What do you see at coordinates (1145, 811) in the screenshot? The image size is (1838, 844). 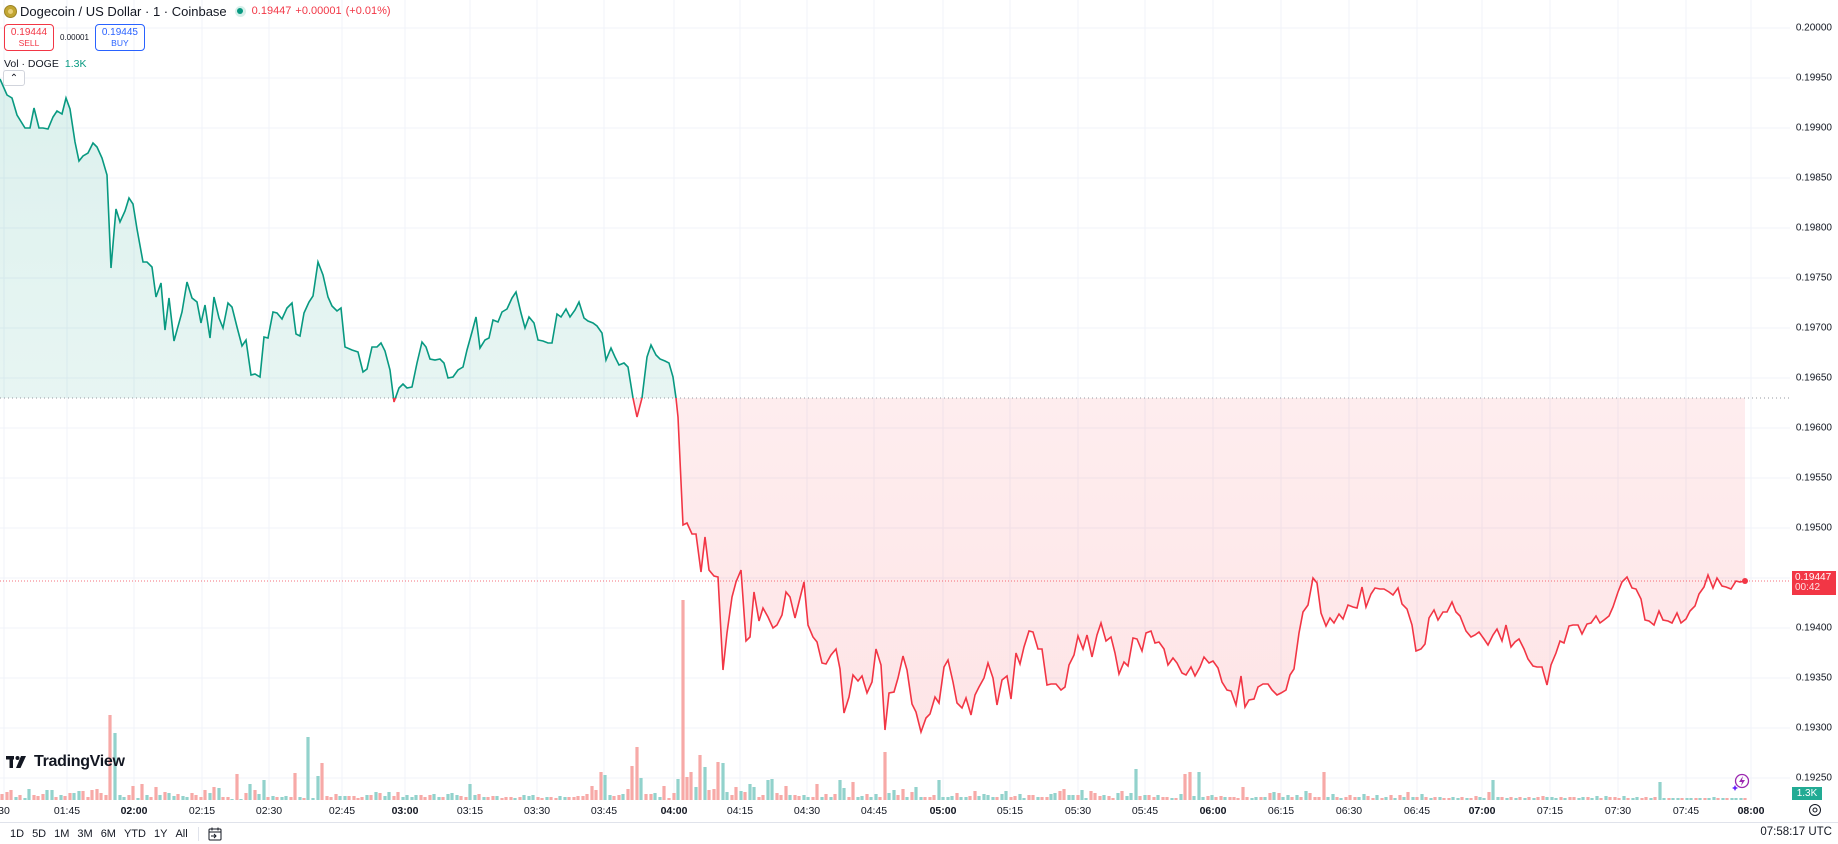 I see `time-tick: 05:45` at bounding box center [1145, 811].